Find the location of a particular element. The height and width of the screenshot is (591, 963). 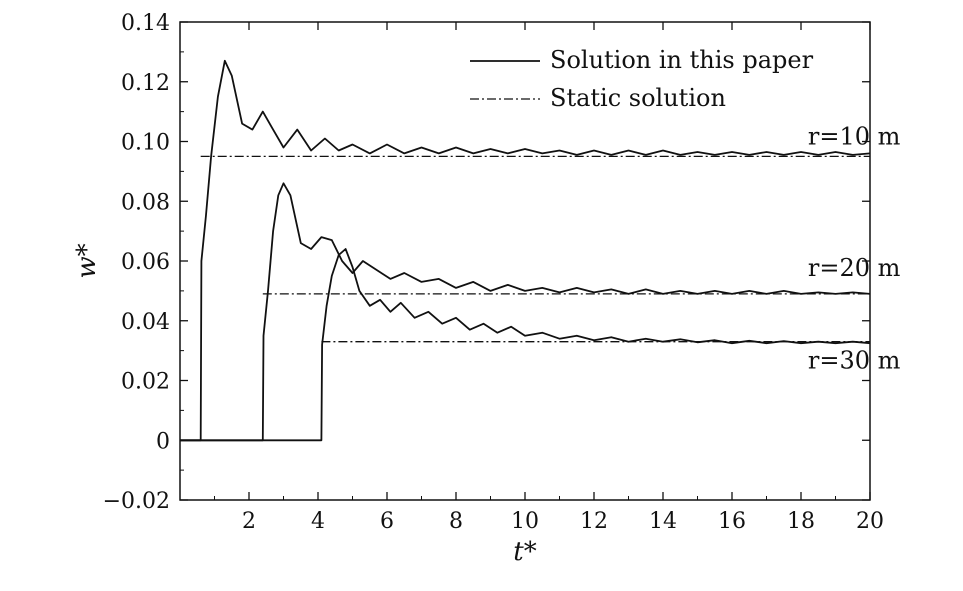

y-tick-label: 0.06 is located at coordinates (145, 262).